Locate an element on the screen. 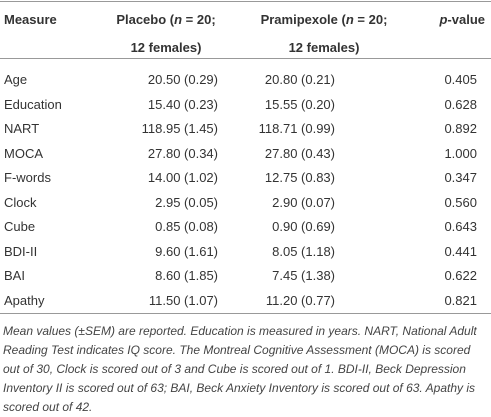 The height and width of the screenshot is (417, 491). header-text: Pramipexole ( is located at coordinates (303, 19).